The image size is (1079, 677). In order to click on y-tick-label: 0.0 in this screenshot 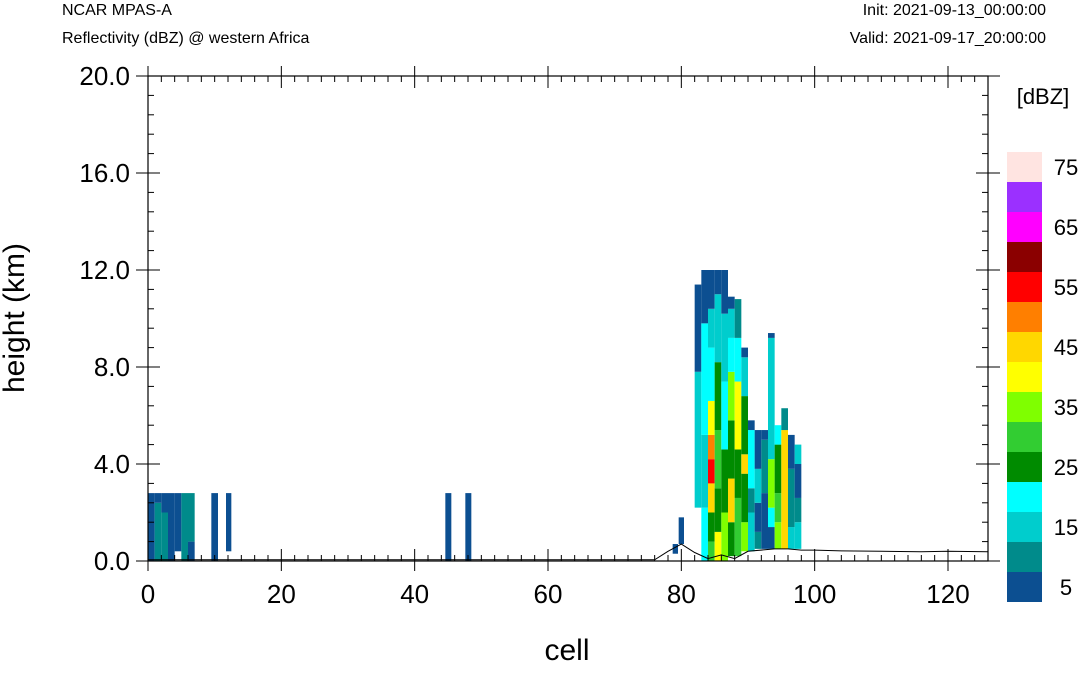, I will do `click(112, 561)`.